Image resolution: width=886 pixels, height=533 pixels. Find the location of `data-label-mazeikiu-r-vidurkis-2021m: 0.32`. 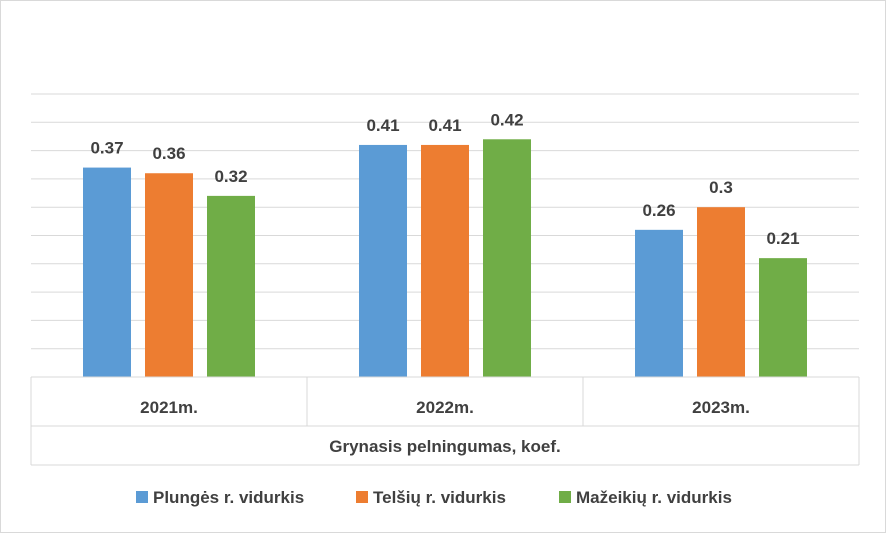

data-label-mazeikiu-r-vidurkis-2021m: 0.32 is located at coordinates (230, 176).